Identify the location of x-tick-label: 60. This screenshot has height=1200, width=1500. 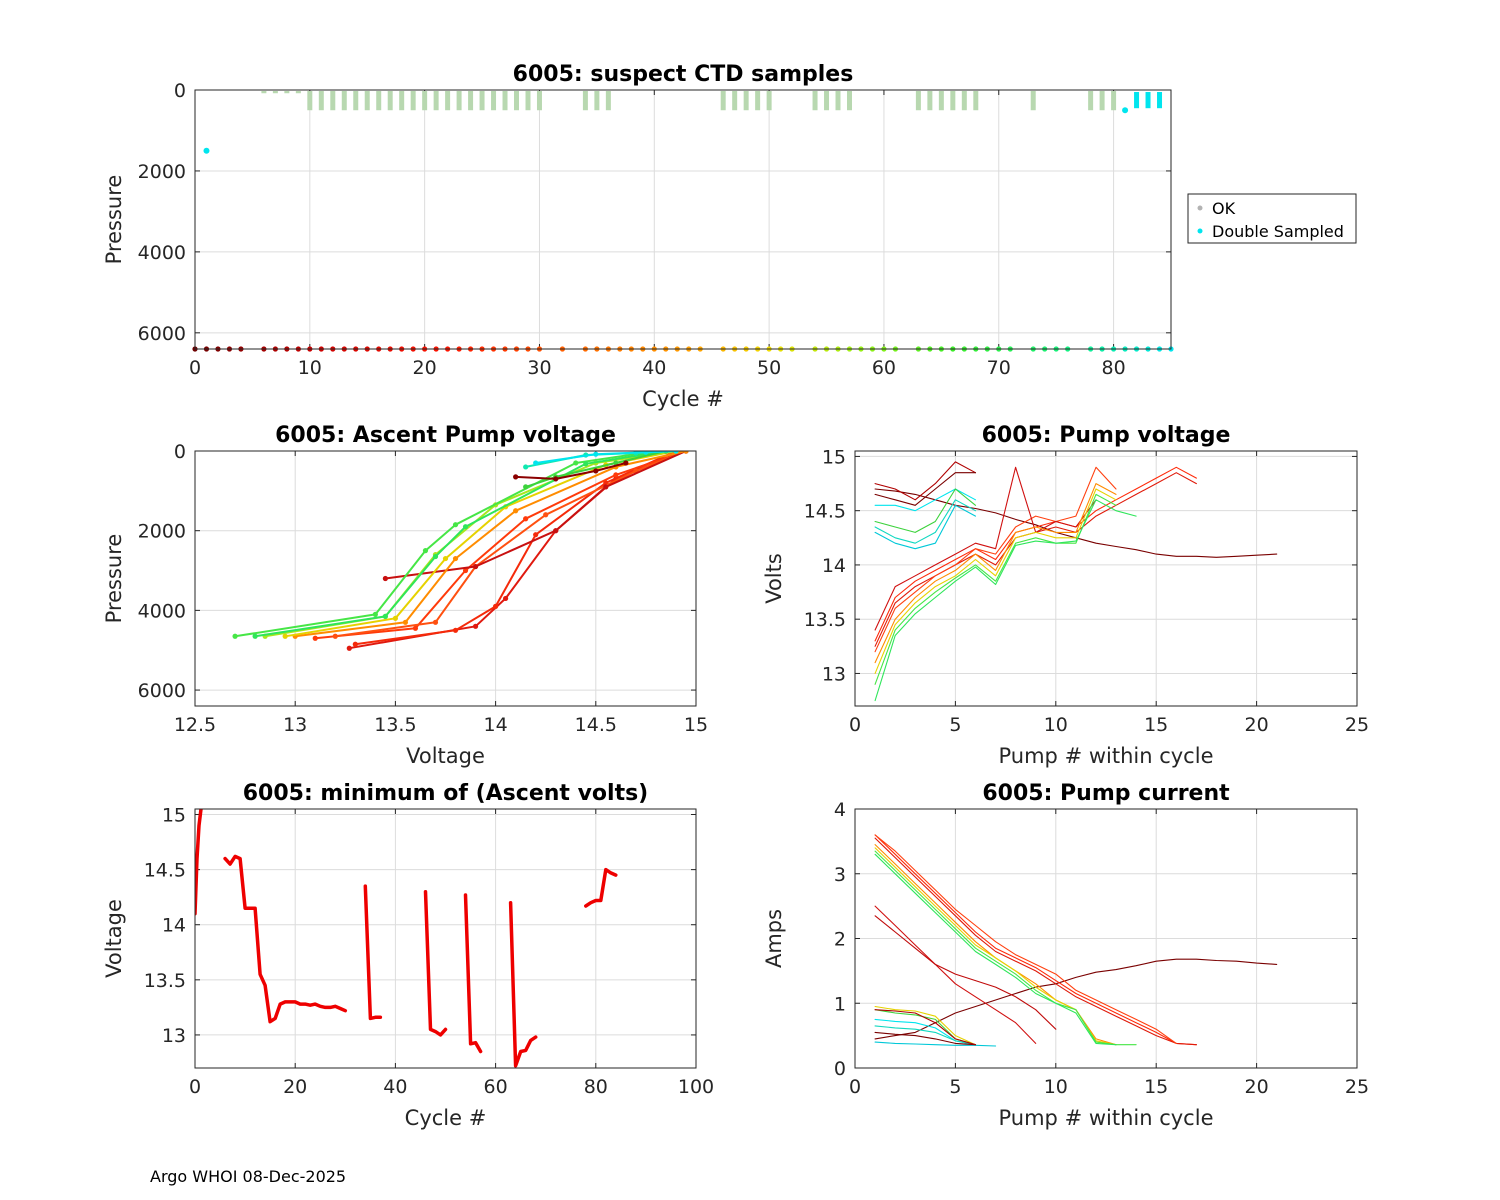
(884, 368).